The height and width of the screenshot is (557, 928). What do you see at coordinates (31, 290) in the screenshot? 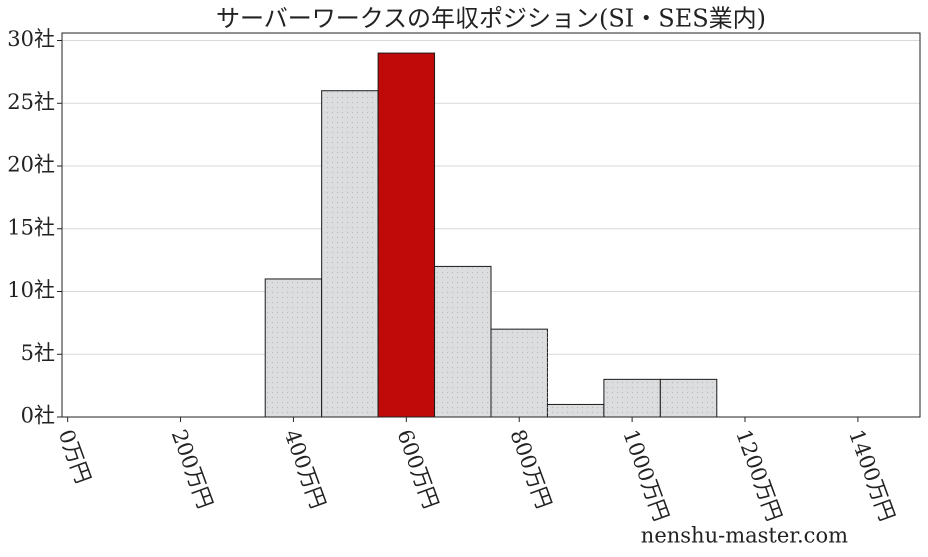
I see `y-tick-label: 10社` at bounding box center [31, 290].